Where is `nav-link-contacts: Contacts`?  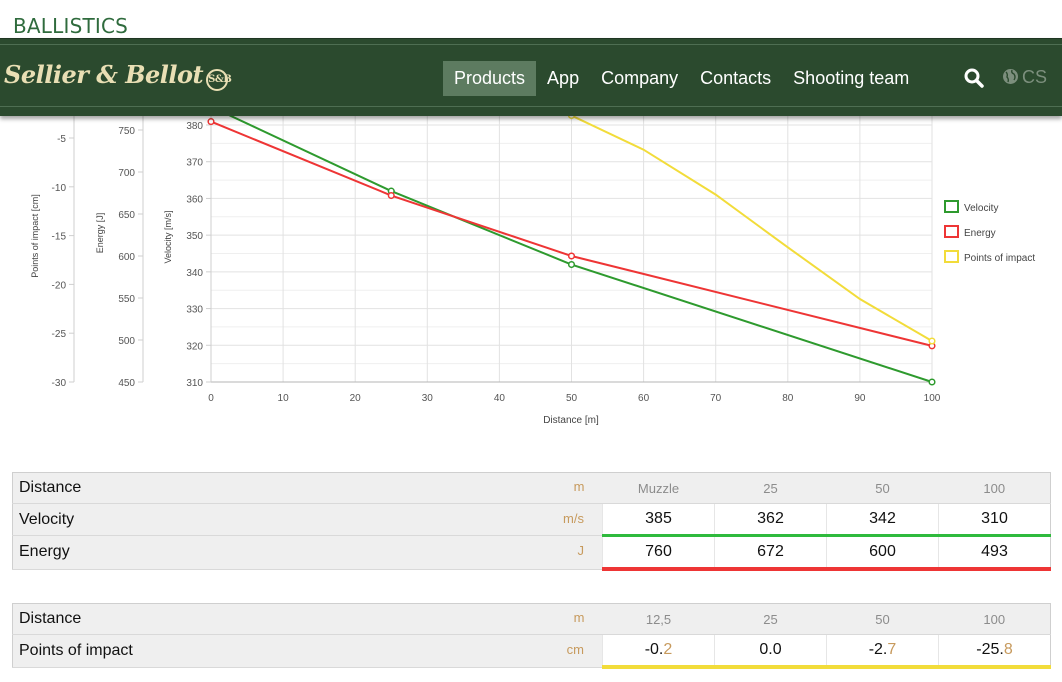
nav-link-contacts: Contacts is located at coordinates (736, 78).